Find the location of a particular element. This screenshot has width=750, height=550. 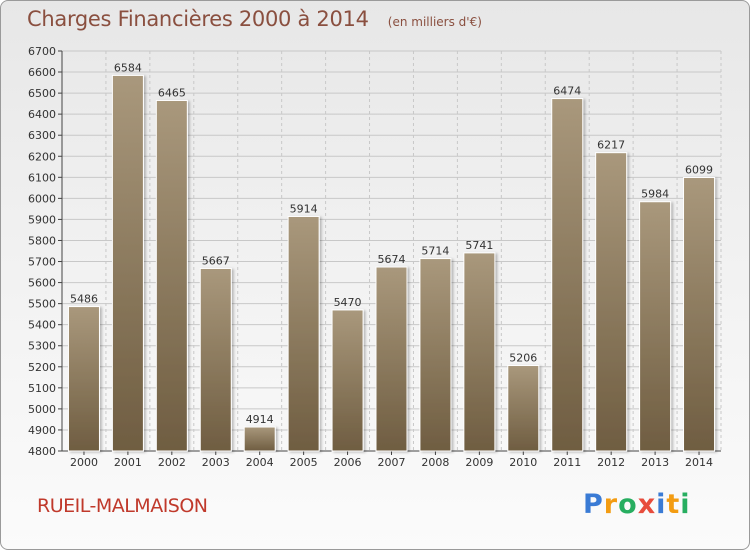

bar-2001 is located at coordinates (127, 263).